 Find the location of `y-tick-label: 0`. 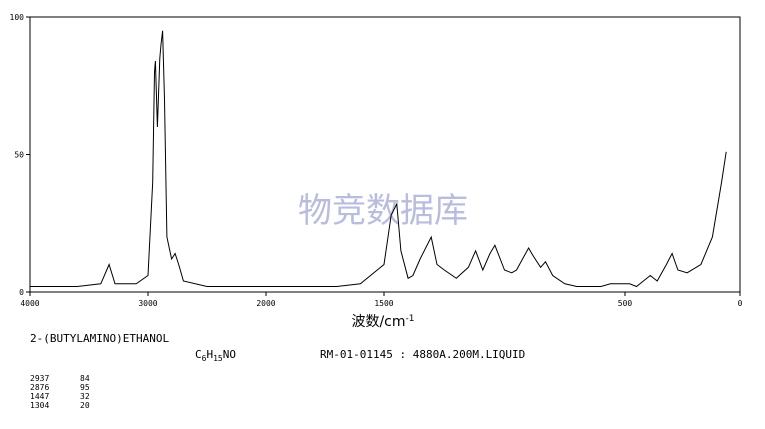

y-tick-label: 0 is located at coordinates (21, 292).